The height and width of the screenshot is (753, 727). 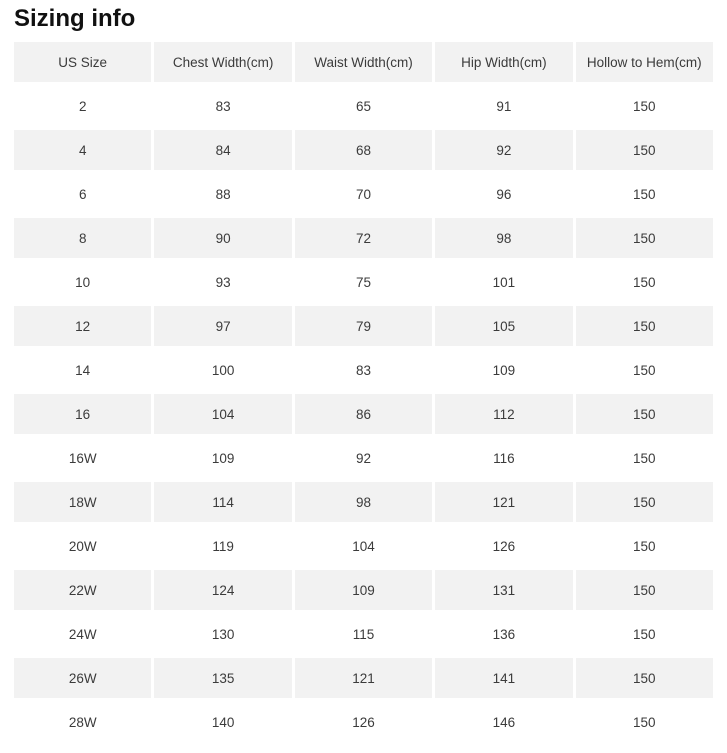 I want to click on table-cell-us-size: 18W, so click(x=83, y=502).